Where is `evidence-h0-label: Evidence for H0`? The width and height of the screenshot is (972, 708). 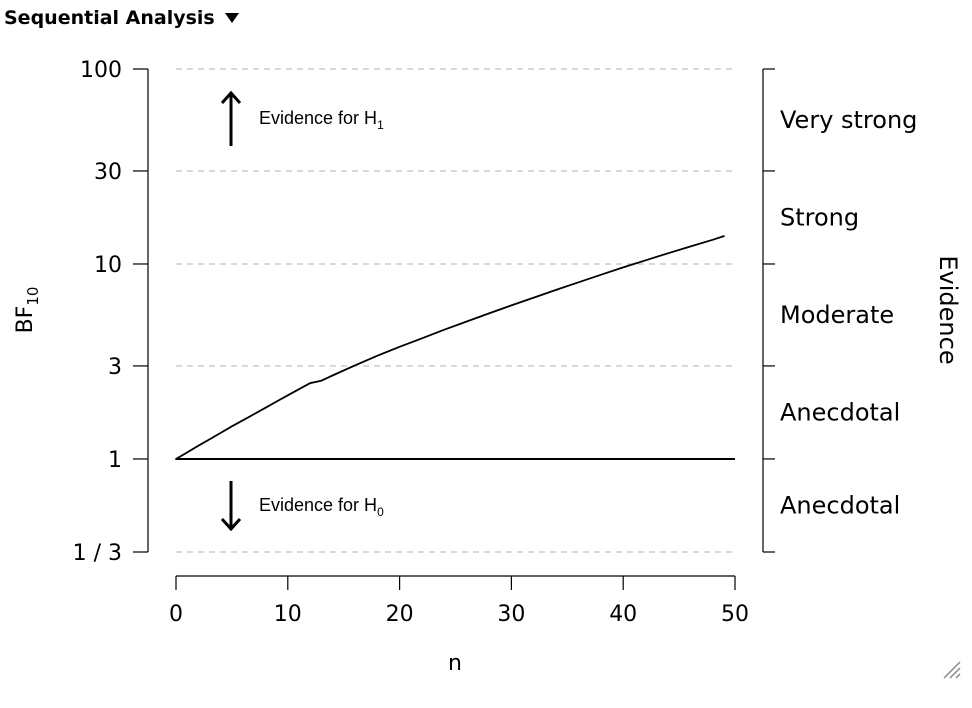 evidence-h0-label: Evidence for H0 is located at coordinates (321, 507).